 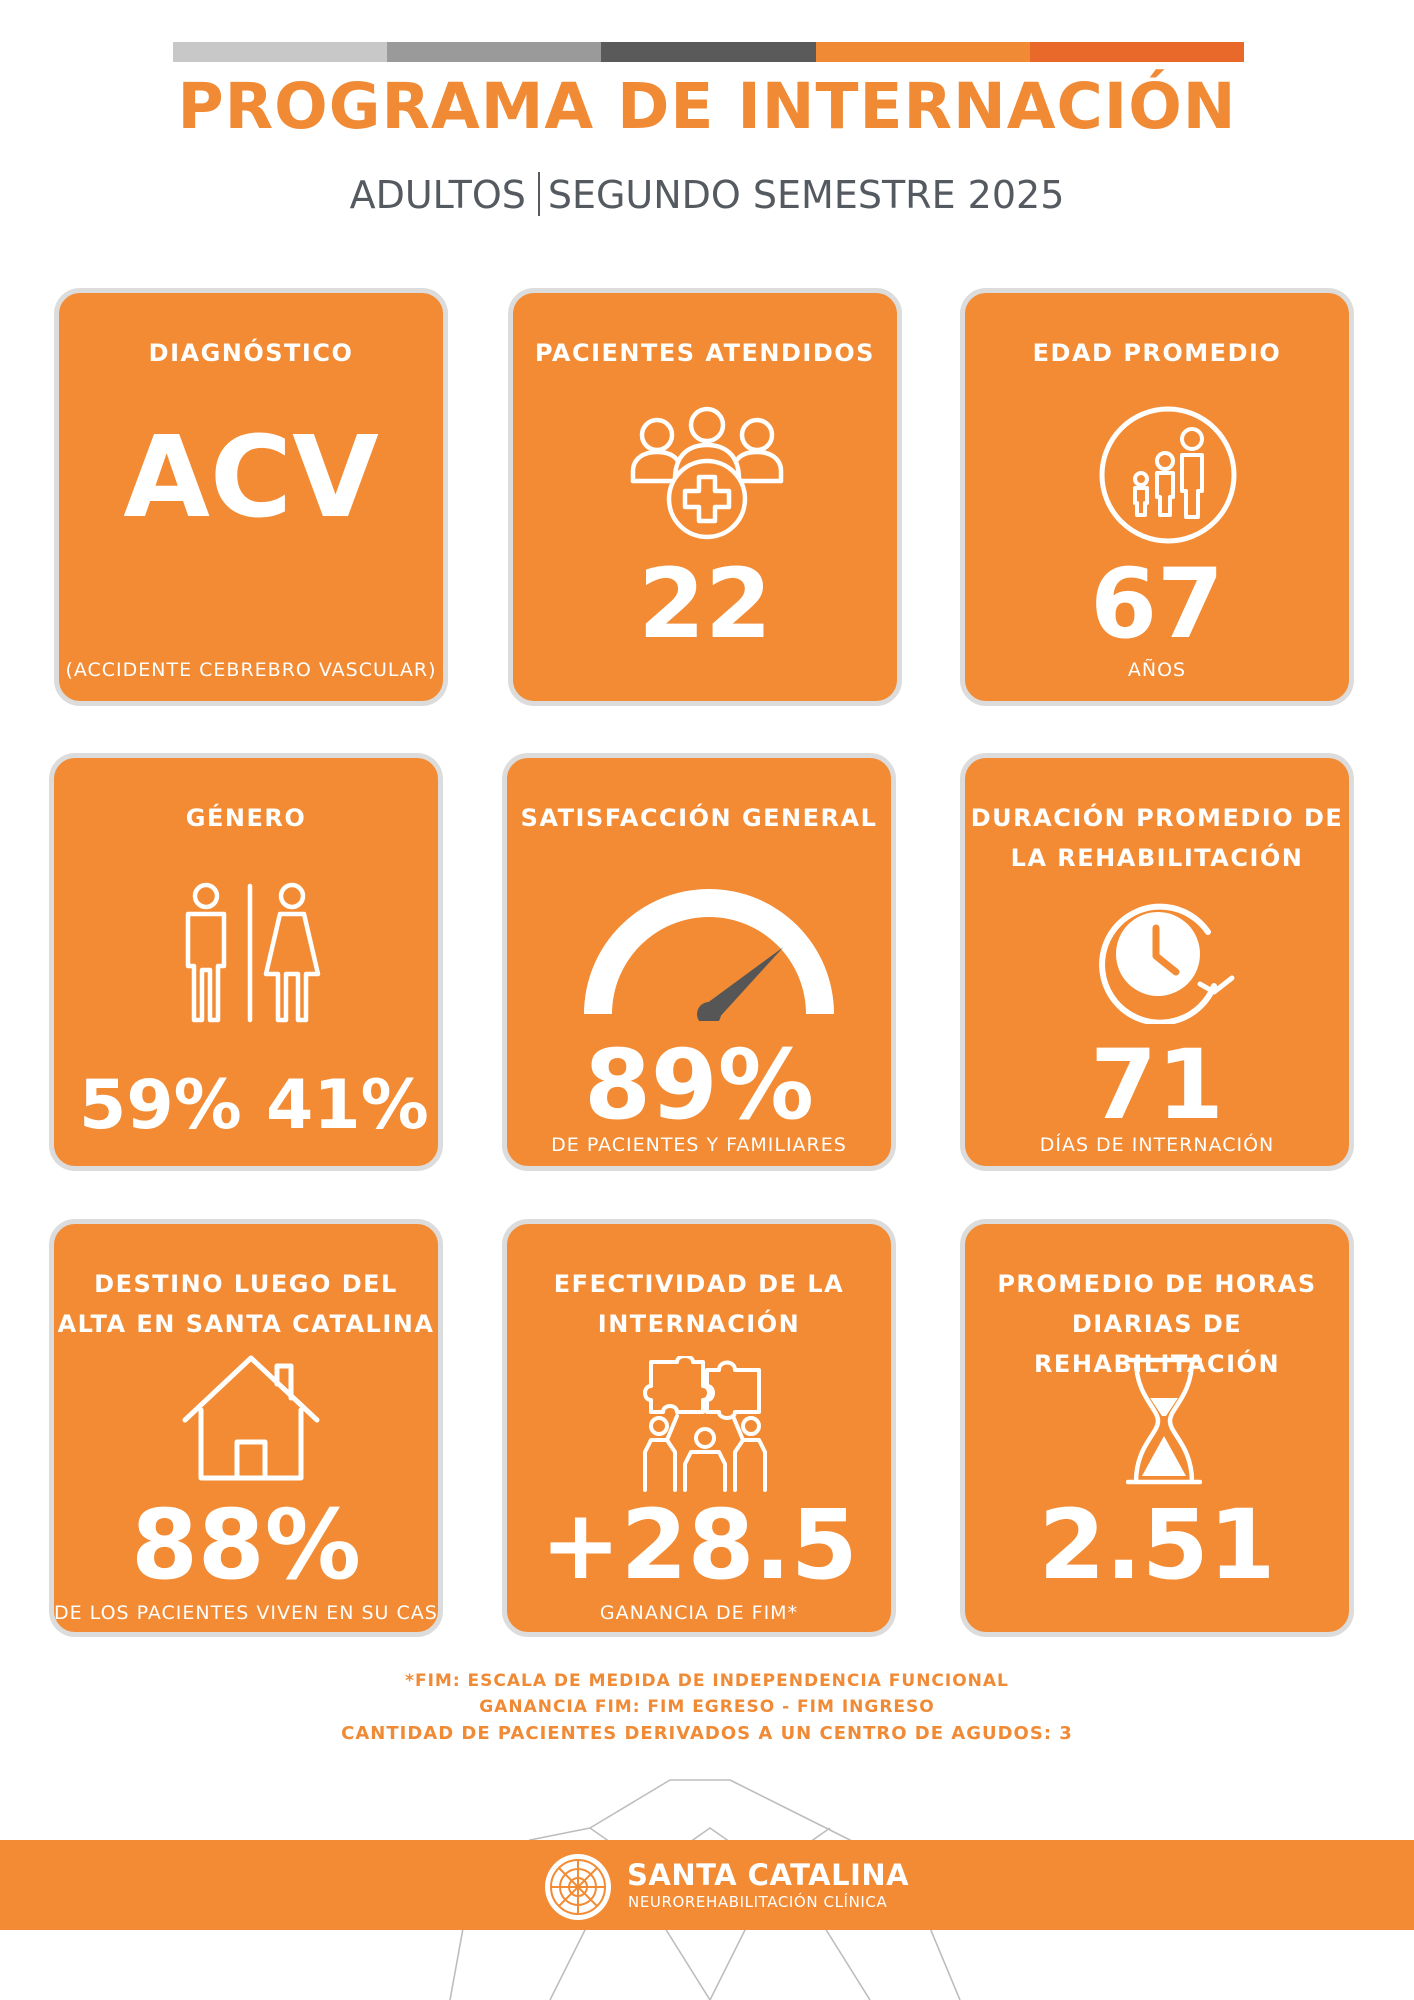 What do you see at coordinates (251, 670) in the screenshot?
I see `diagnosis-caption: (ACCIDENTE CEBREBRO VASCULAR)` at bounding box center [251, 670].